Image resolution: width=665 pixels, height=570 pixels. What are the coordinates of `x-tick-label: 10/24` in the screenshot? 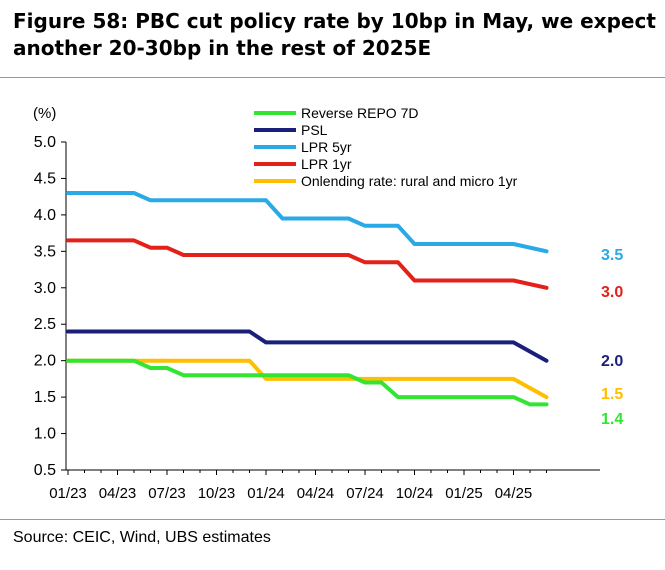 It's located at (415, 493).